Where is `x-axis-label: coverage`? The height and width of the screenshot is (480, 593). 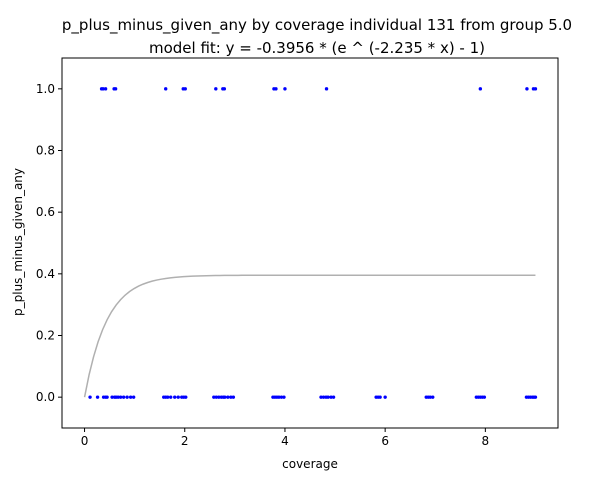 x-axis-label: coverage is located at coordinates (310, 464).